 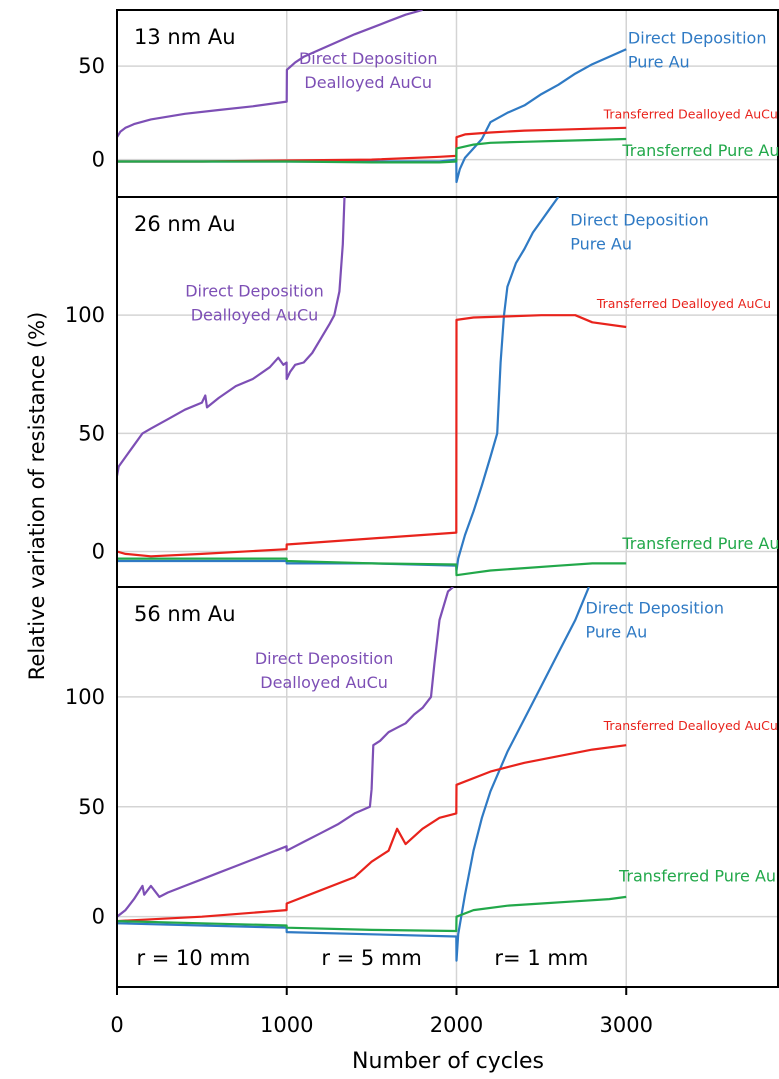 What do you see at coordinates (185, 224) in the screenshot?
I see `panel-label: 26 nm Au` at bounding box center [185, 224].